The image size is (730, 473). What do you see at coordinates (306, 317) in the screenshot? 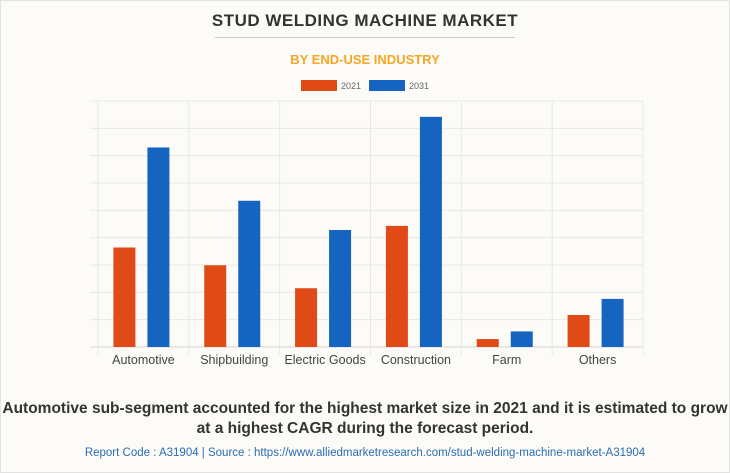
I see `bar-2021-electric-goods` at bounding box center [306, 317].